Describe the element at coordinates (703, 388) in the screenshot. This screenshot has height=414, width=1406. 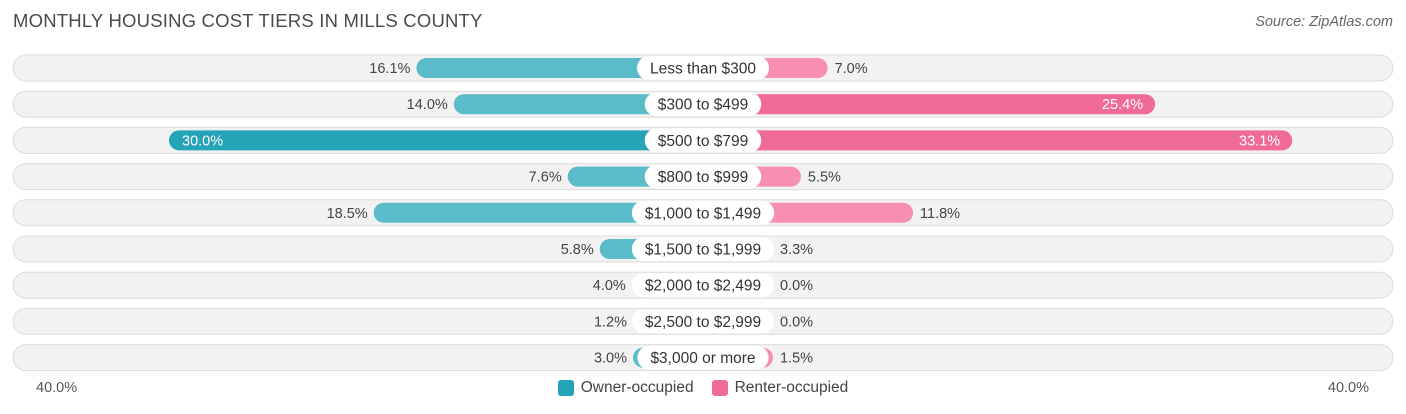
I see `legend: Owner-occupied Renter-occupied` at that location.